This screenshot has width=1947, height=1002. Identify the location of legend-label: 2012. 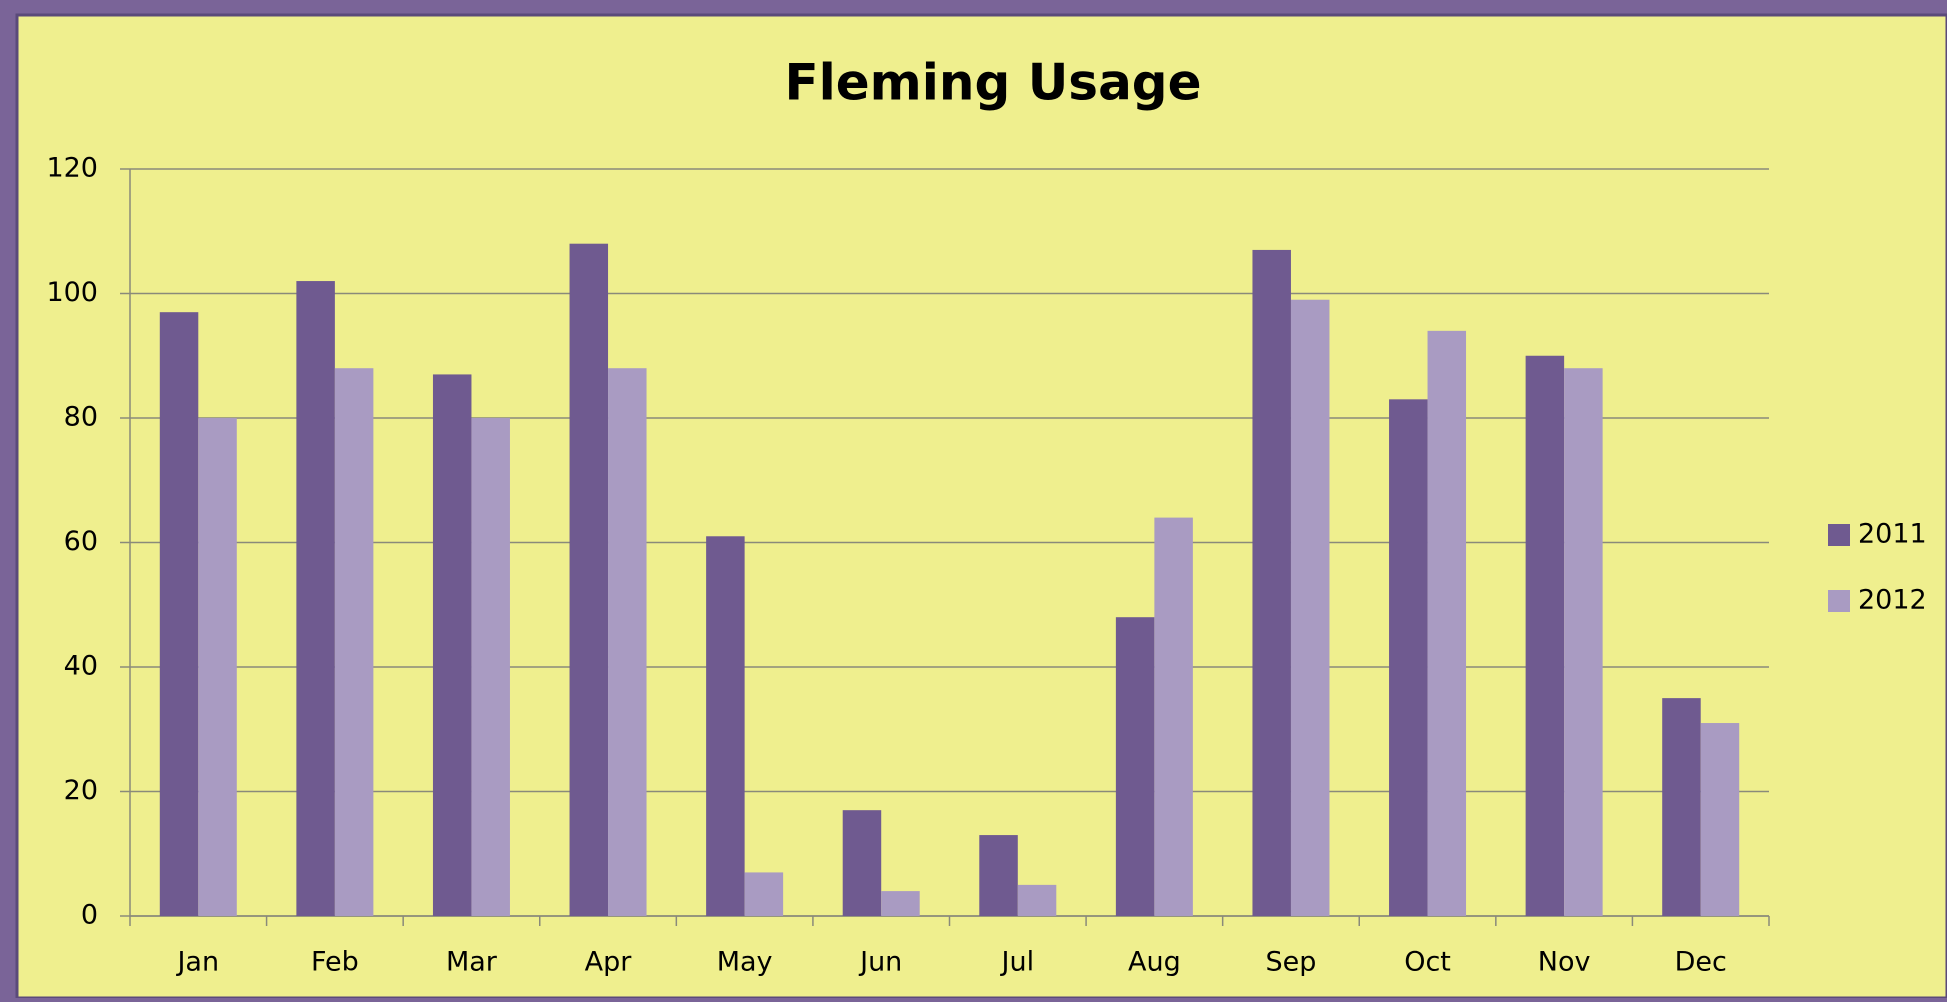
(1892, 600).